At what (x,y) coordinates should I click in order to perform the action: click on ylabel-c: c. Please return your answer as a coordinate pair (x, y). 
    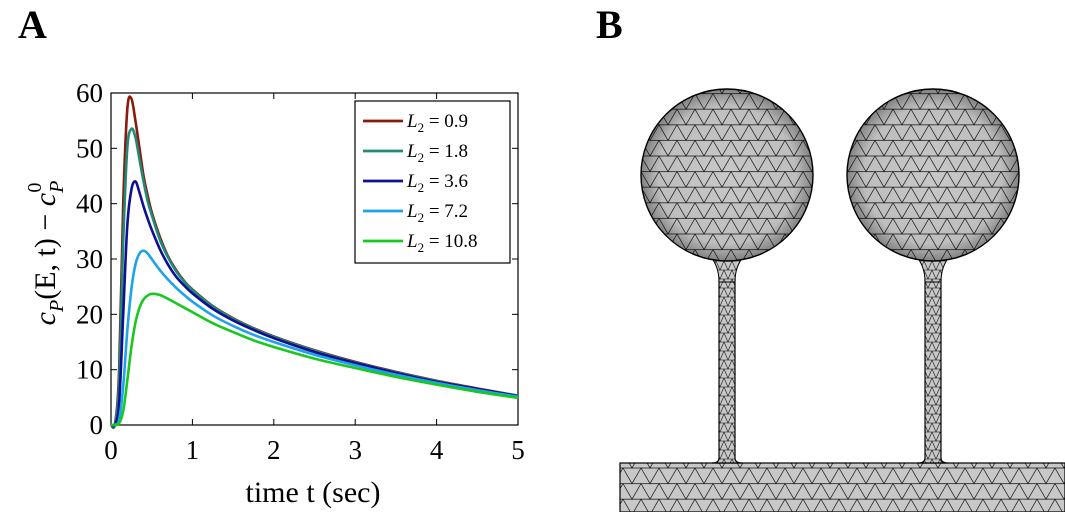
    Looking at the image, I should click on (45, 318).